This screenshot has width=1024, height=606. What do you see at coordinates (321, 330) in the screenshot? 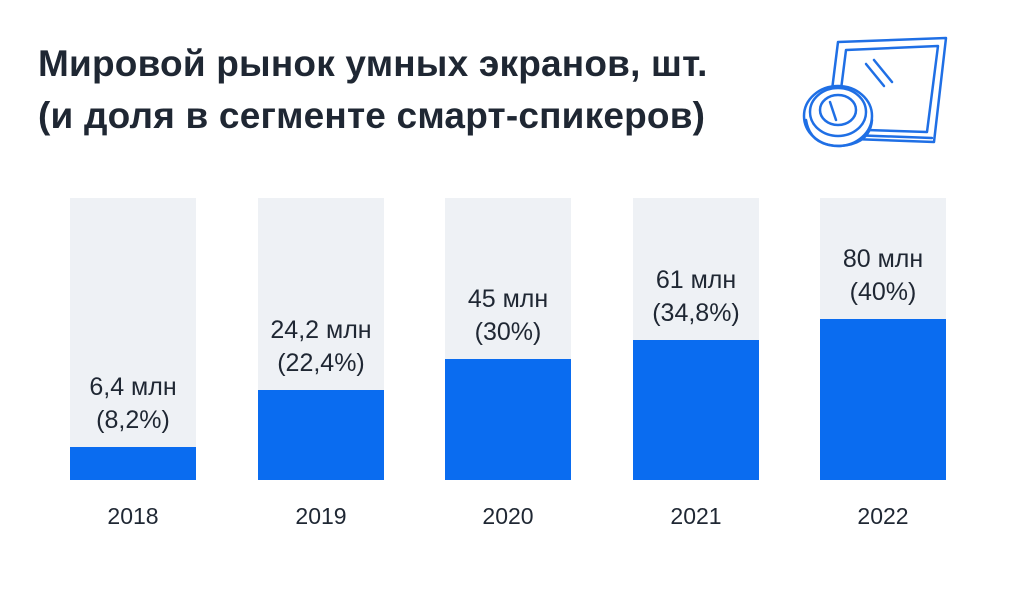
I see `data-label-units: 24,2 млн` at bounding box center [321, 330].